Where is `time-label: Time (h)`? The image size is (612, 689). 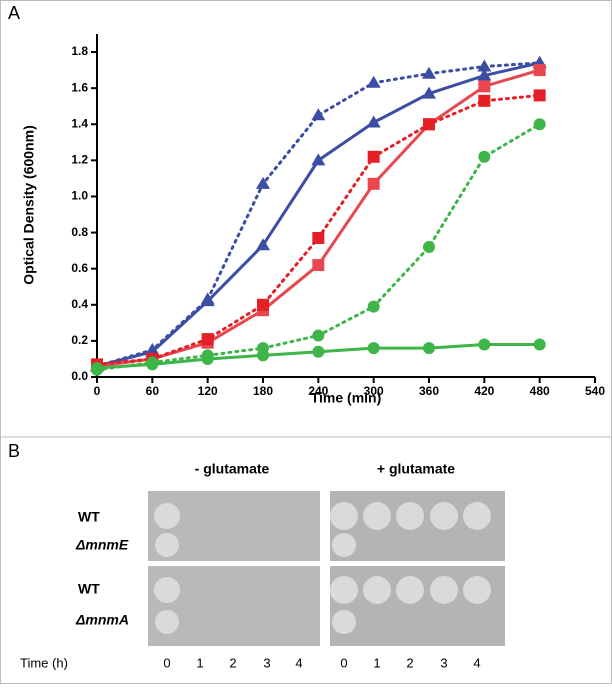 time-label: Time (h) is located at coordinates (44, 662).